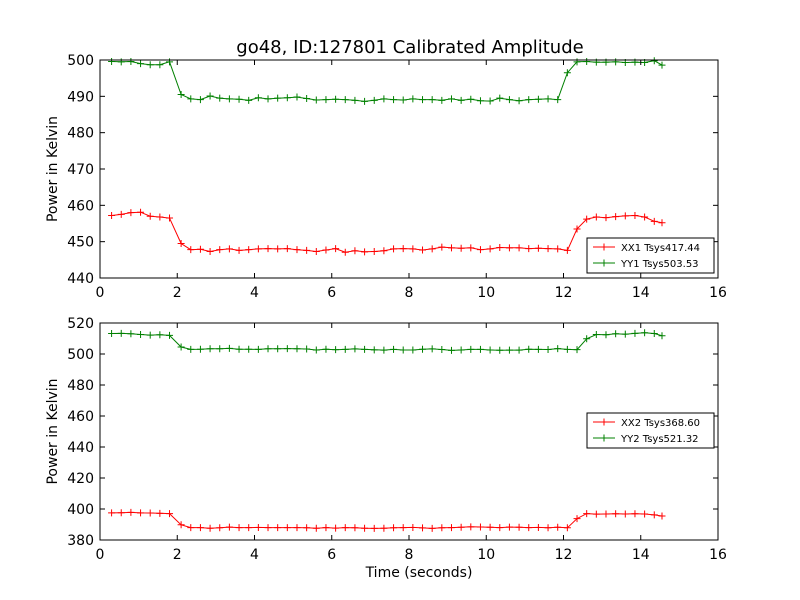  Describe the element at coordinates (659, 439) in the screenshot. I see `legend-label: YY2 Tsys521.32` at that location.